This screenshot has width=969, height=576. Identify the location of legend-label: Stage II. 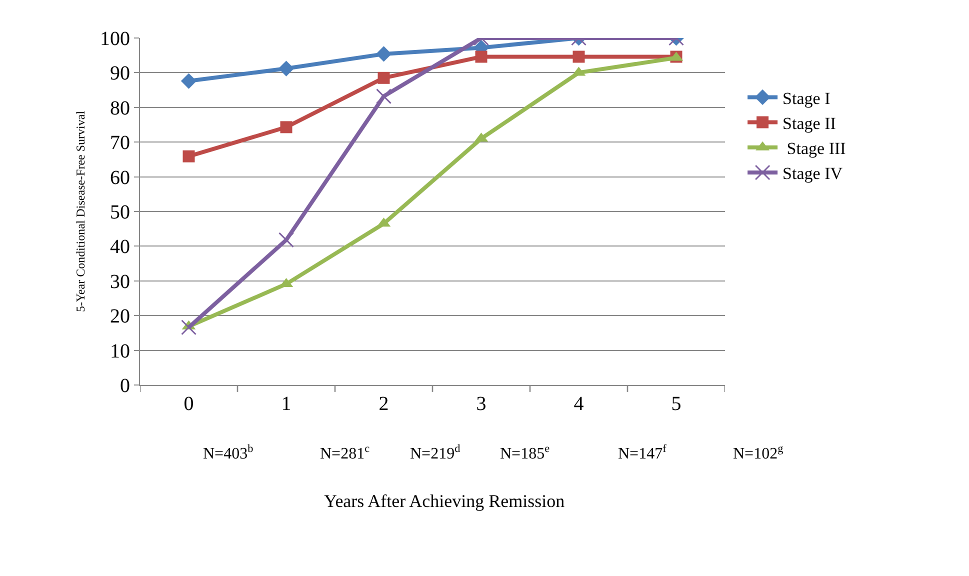
(809, 123).